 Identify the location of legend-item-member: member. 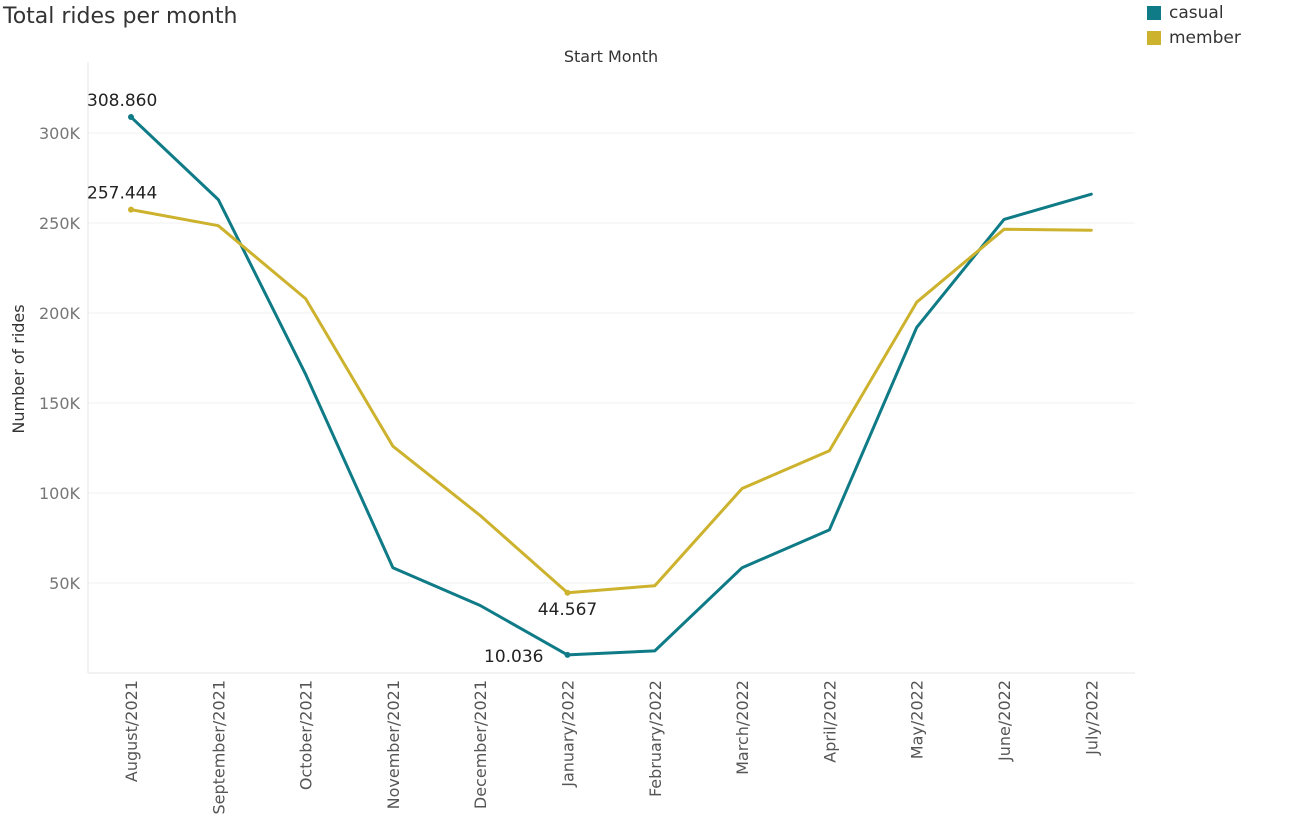
(1194, 37).